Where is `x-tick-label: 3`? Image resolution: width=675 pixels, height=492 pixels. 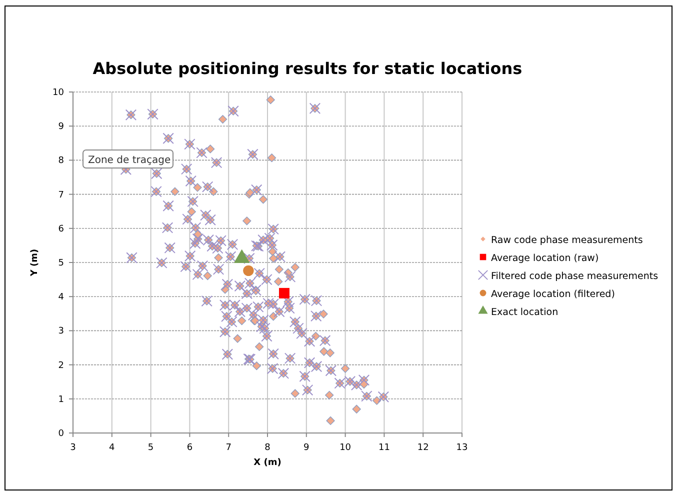
x-tick-label: 3 is located at coordinates (73, 448).